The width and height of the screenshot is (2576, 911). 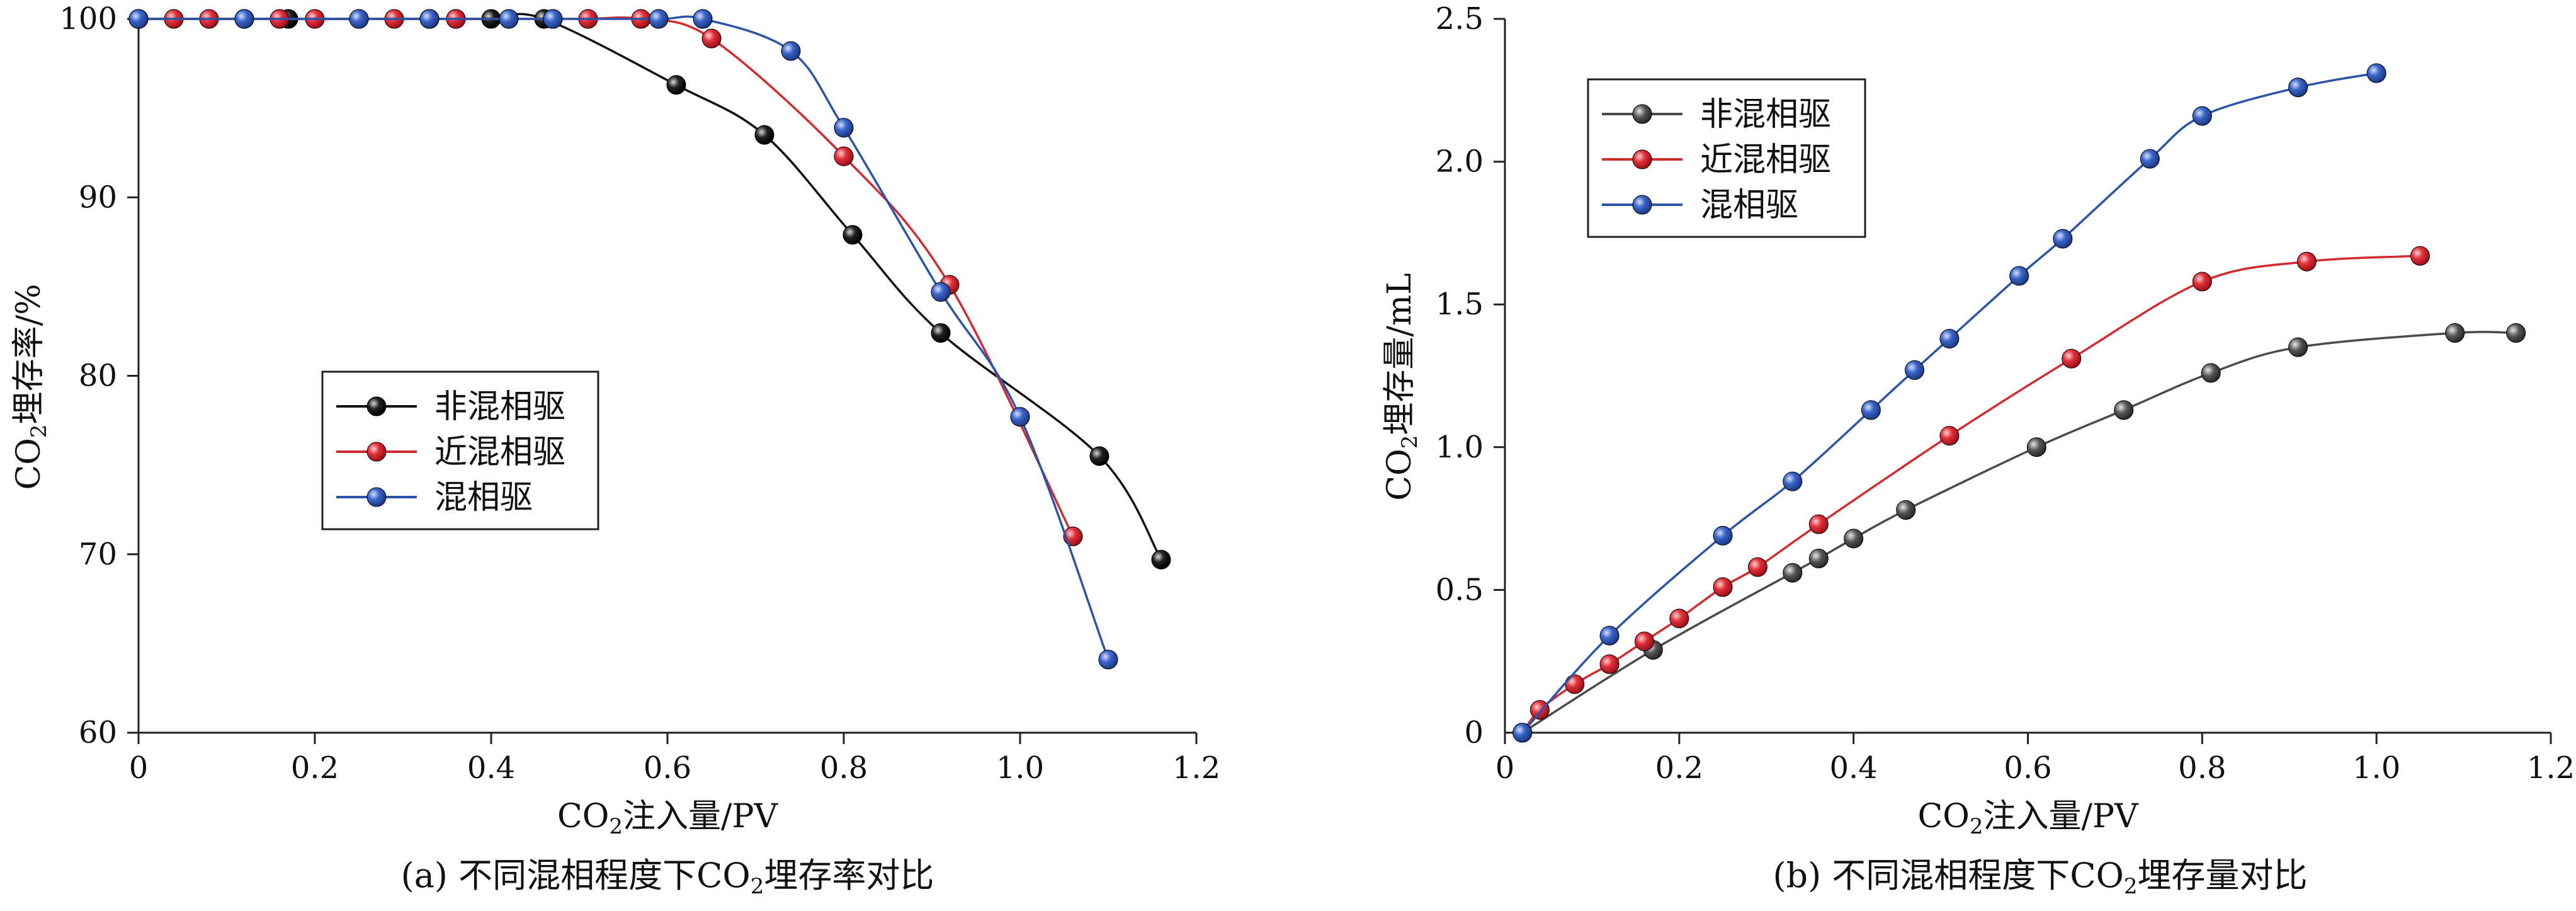 I want to click on y-axis-title: CO2埋存量/mL, so click(x=1401, y=386).